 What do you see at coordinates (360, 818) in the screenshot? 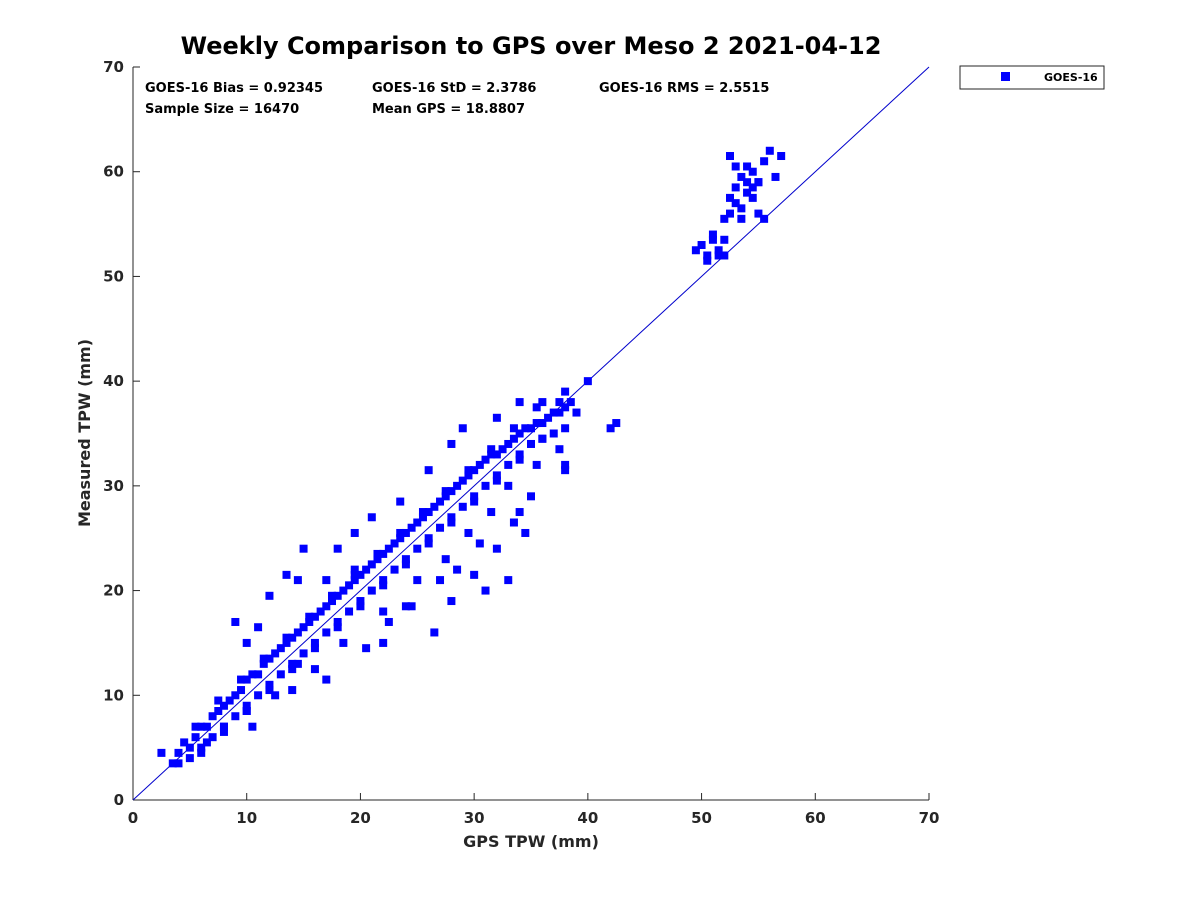
I see `x-tick-label: 20` at bounding box center [360, 818].